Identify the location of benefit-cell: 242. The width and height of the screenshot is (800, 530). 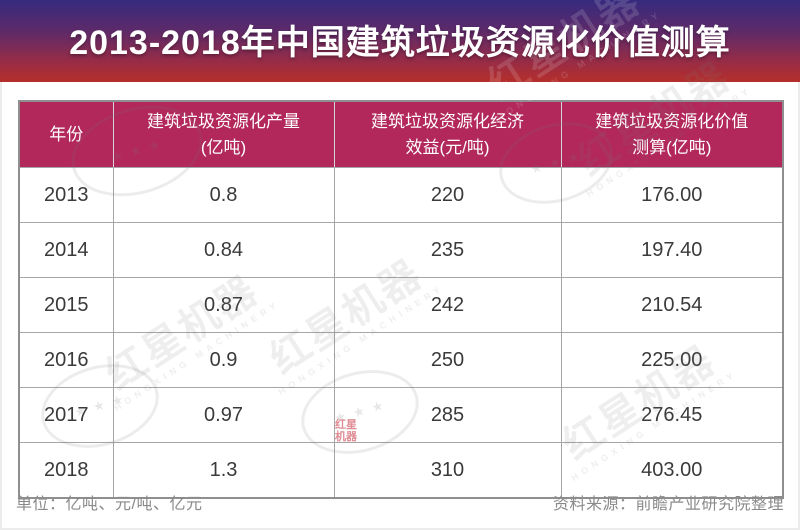
(447, 305).